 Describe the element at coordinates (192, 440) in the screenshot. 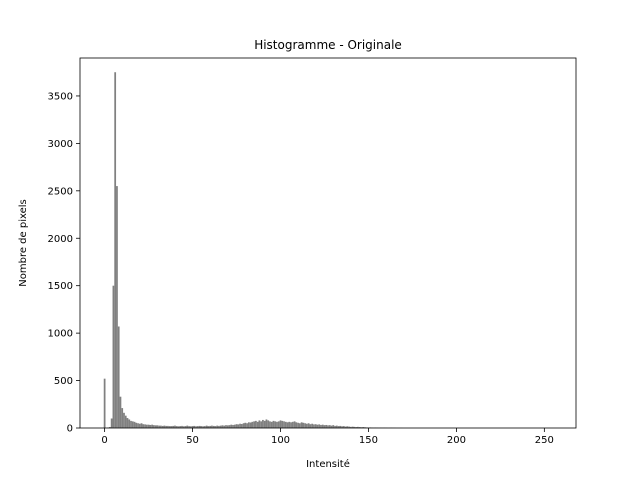

I see `x-tick-label: 50` at that location.